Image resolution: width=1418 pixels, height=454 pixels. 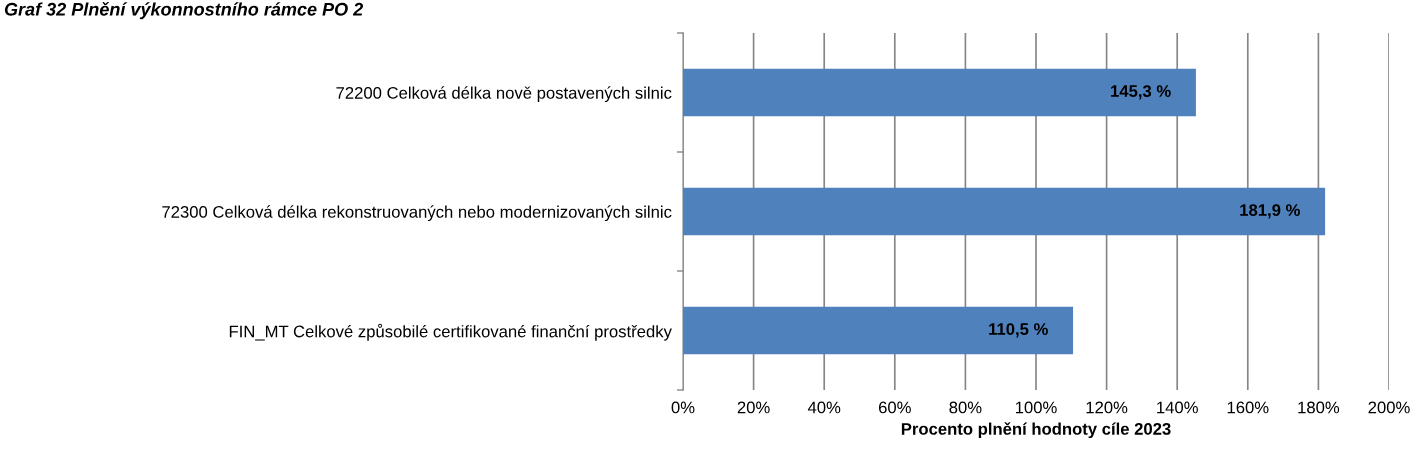 I want to click on x-tick-label: 180%, so click(x=1319, y=407).